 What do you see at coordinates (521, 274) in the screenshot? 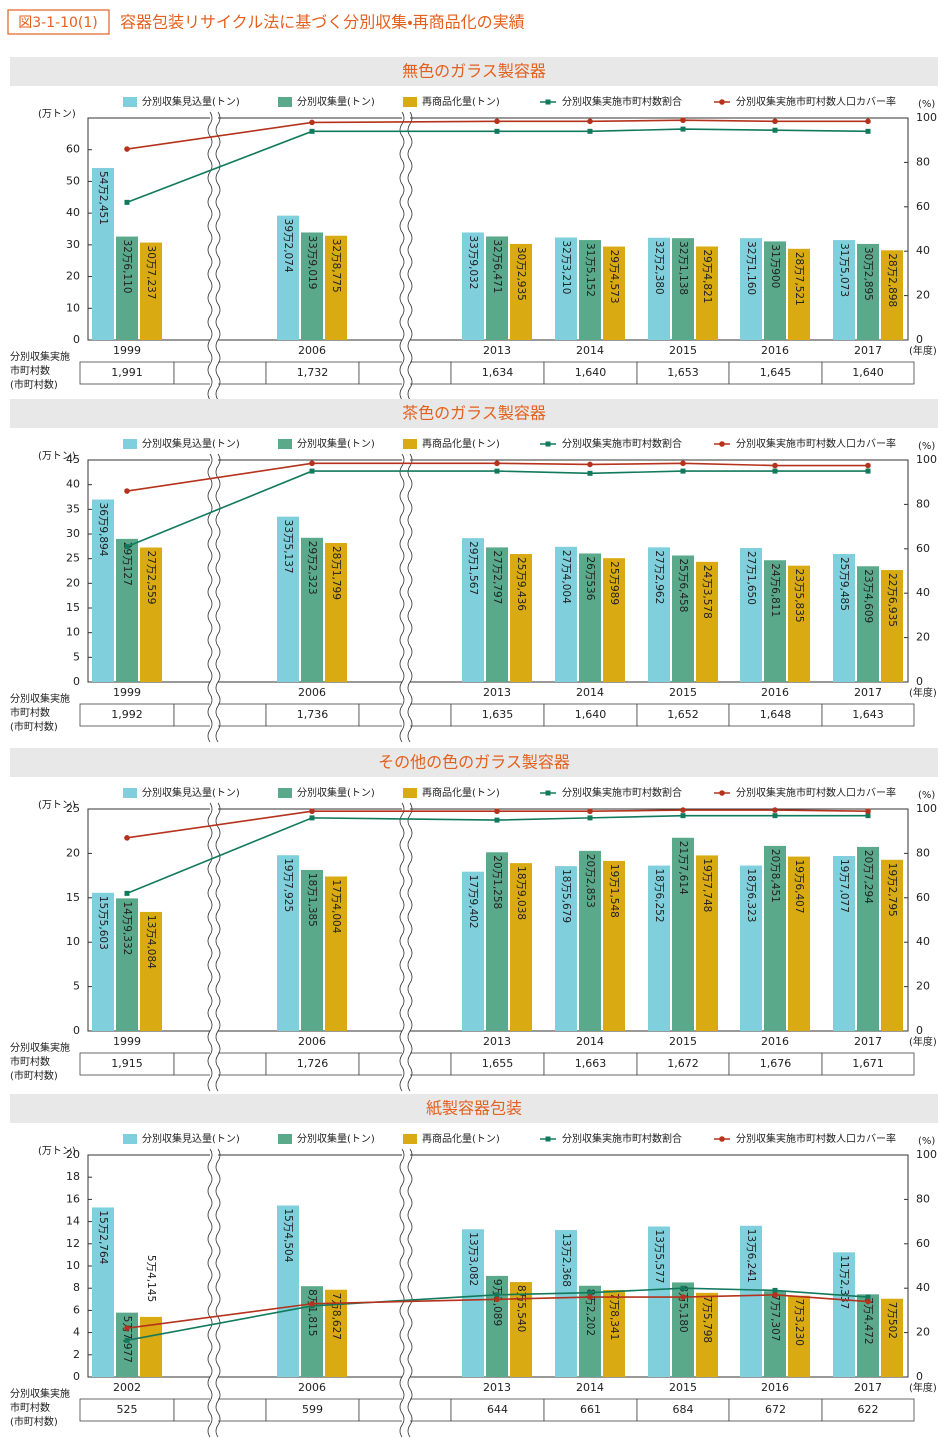
I see `bar-value-label: 30万2,935` at bounding box center [521, 274].